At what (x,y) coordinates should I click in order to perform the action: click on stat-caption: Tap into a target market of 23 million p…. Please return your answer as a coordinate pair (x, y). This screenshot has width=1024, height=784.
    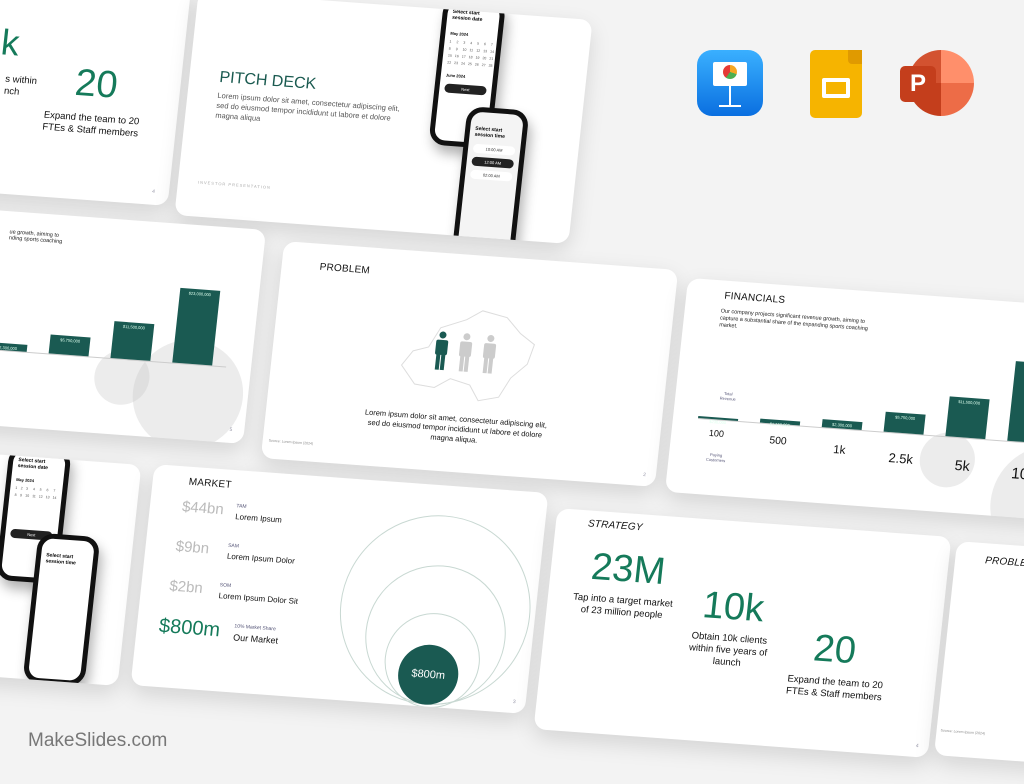
    Looking at the image, I should click on (623, 606).